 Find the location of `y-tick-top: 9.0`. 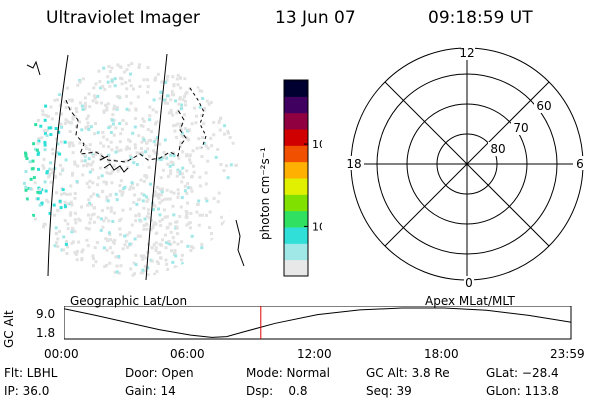

y-tick-top: 9.0 is located at coordinates (46, 314).